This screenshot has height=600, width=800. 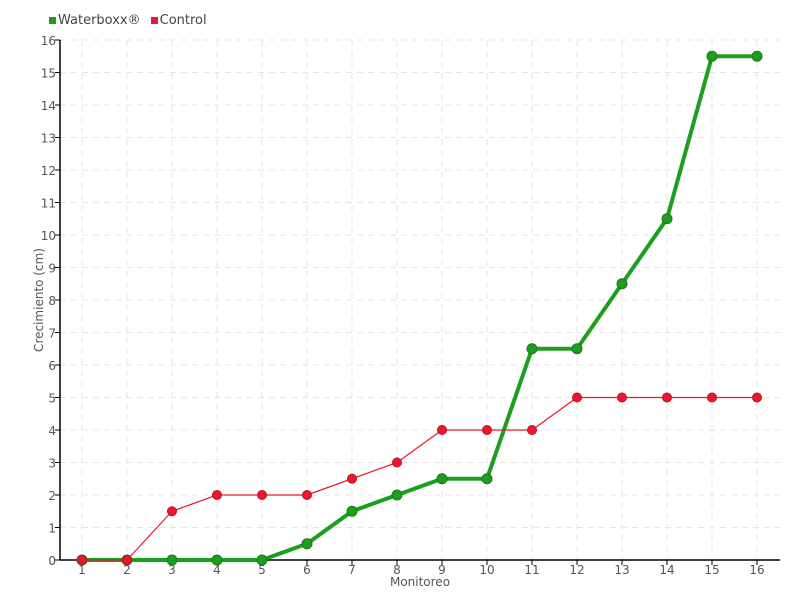 I want to click on y-tick-label: 12, so click(x=48, y=171).